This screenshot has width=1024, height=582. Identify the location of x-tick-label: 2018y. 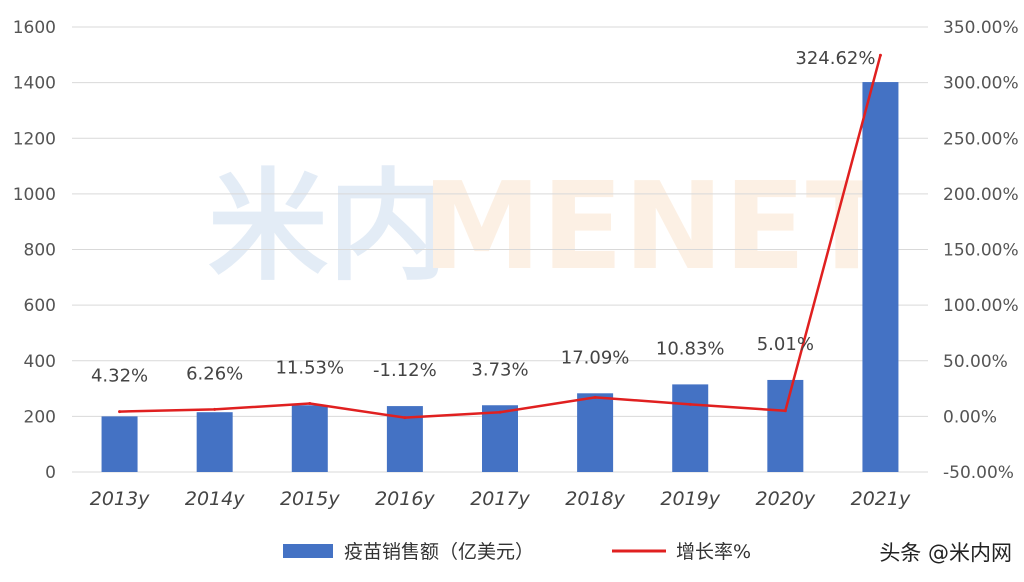
(595, 499).